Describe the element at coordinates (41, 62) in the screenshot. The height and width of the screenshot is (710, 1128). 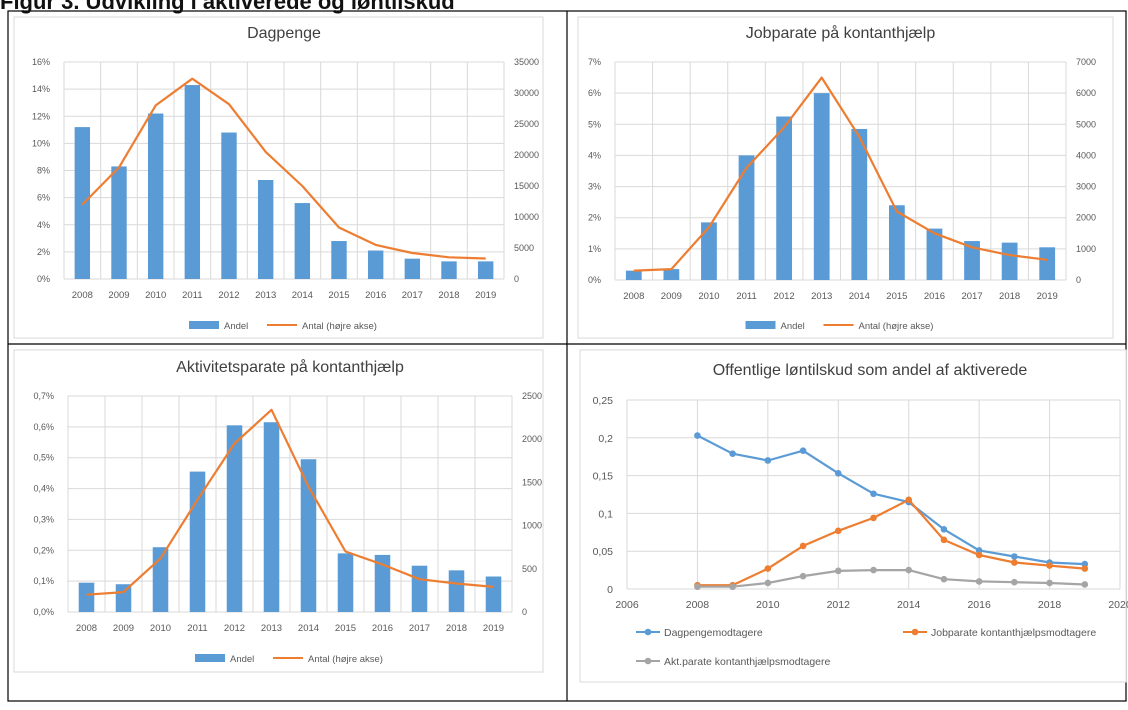
I see `y-tick-left: 16%` at that location.